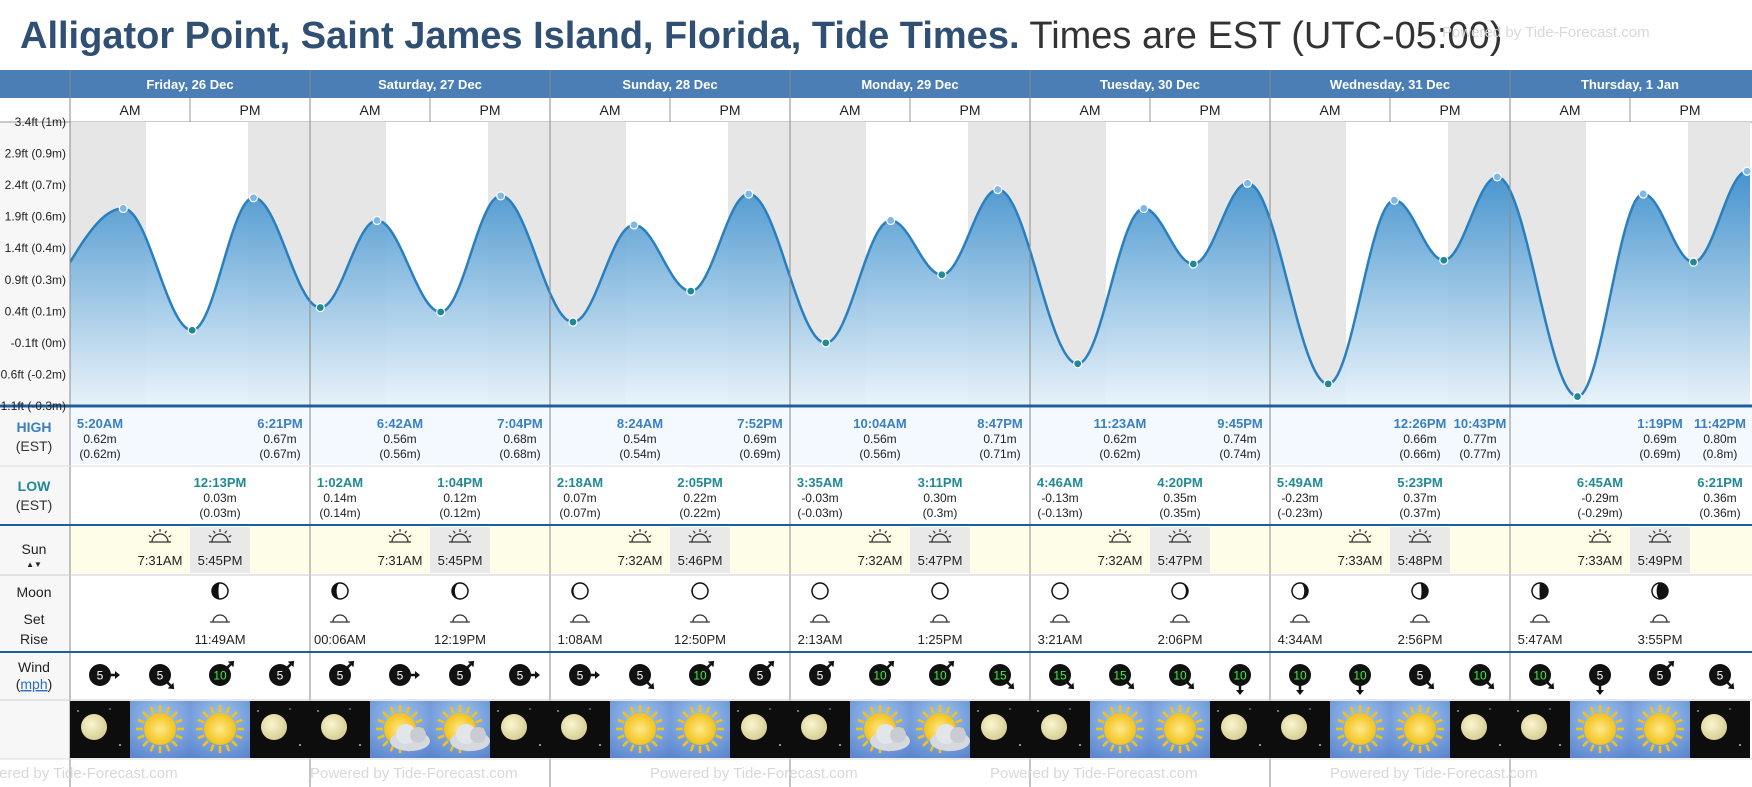 The width and height of the screenshot is (1752, 787). Describe the element at coordinates (1120, 536) in the screenshot. I see `sunrise-icon` at that location.